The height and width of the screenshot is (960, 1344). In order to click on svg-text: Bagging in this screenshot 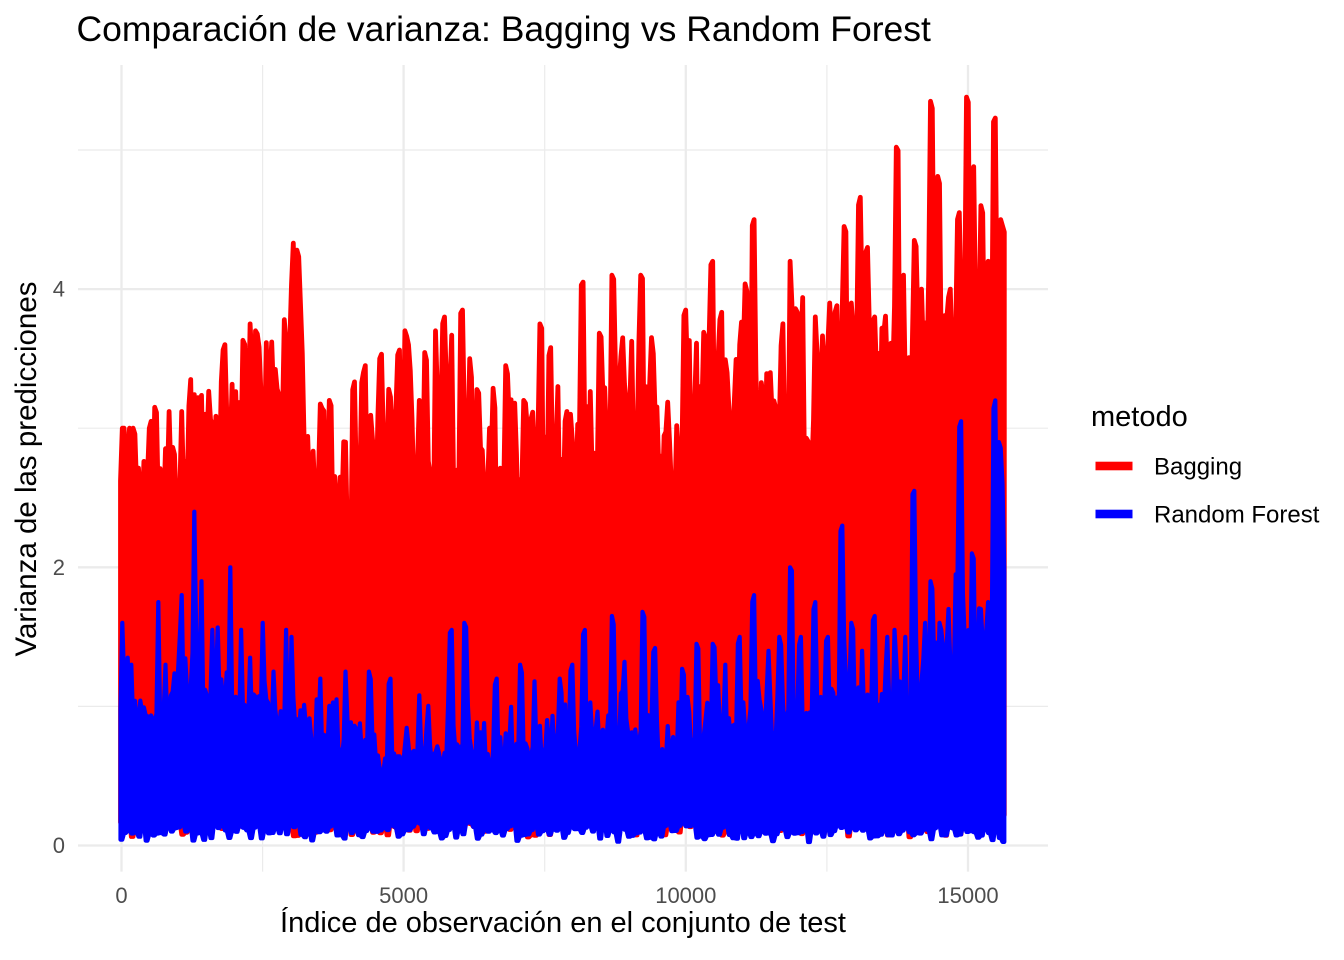, I will do `click(1198, 467)`.